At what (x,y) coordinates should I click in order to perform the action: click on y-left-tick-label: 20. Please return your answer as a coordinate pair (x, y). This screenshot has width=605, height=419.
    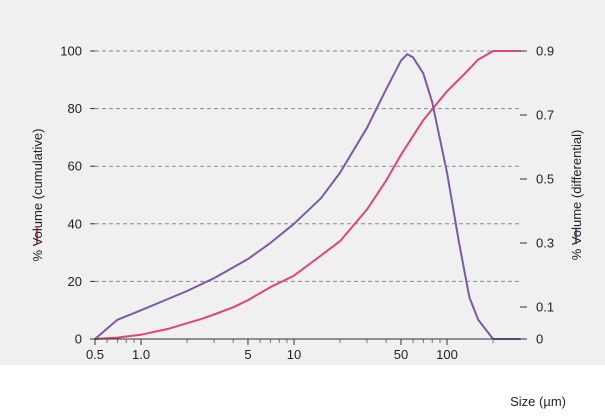
    Looking at the image, I should click on (75, 281).